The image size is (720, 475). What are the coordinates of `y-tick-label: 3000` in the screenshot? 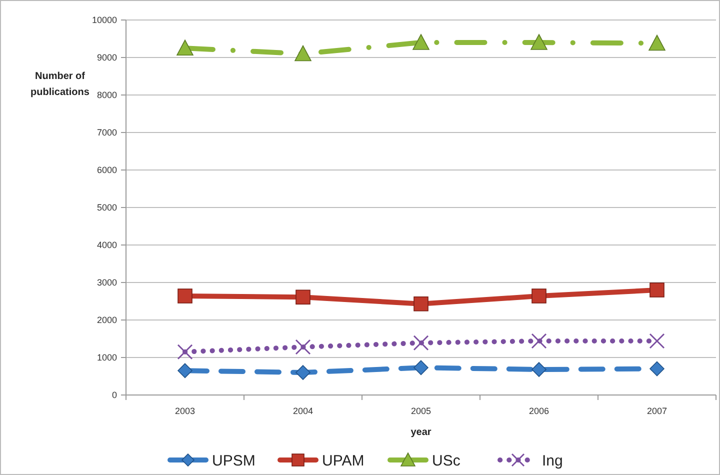 It's located at (106, 283).